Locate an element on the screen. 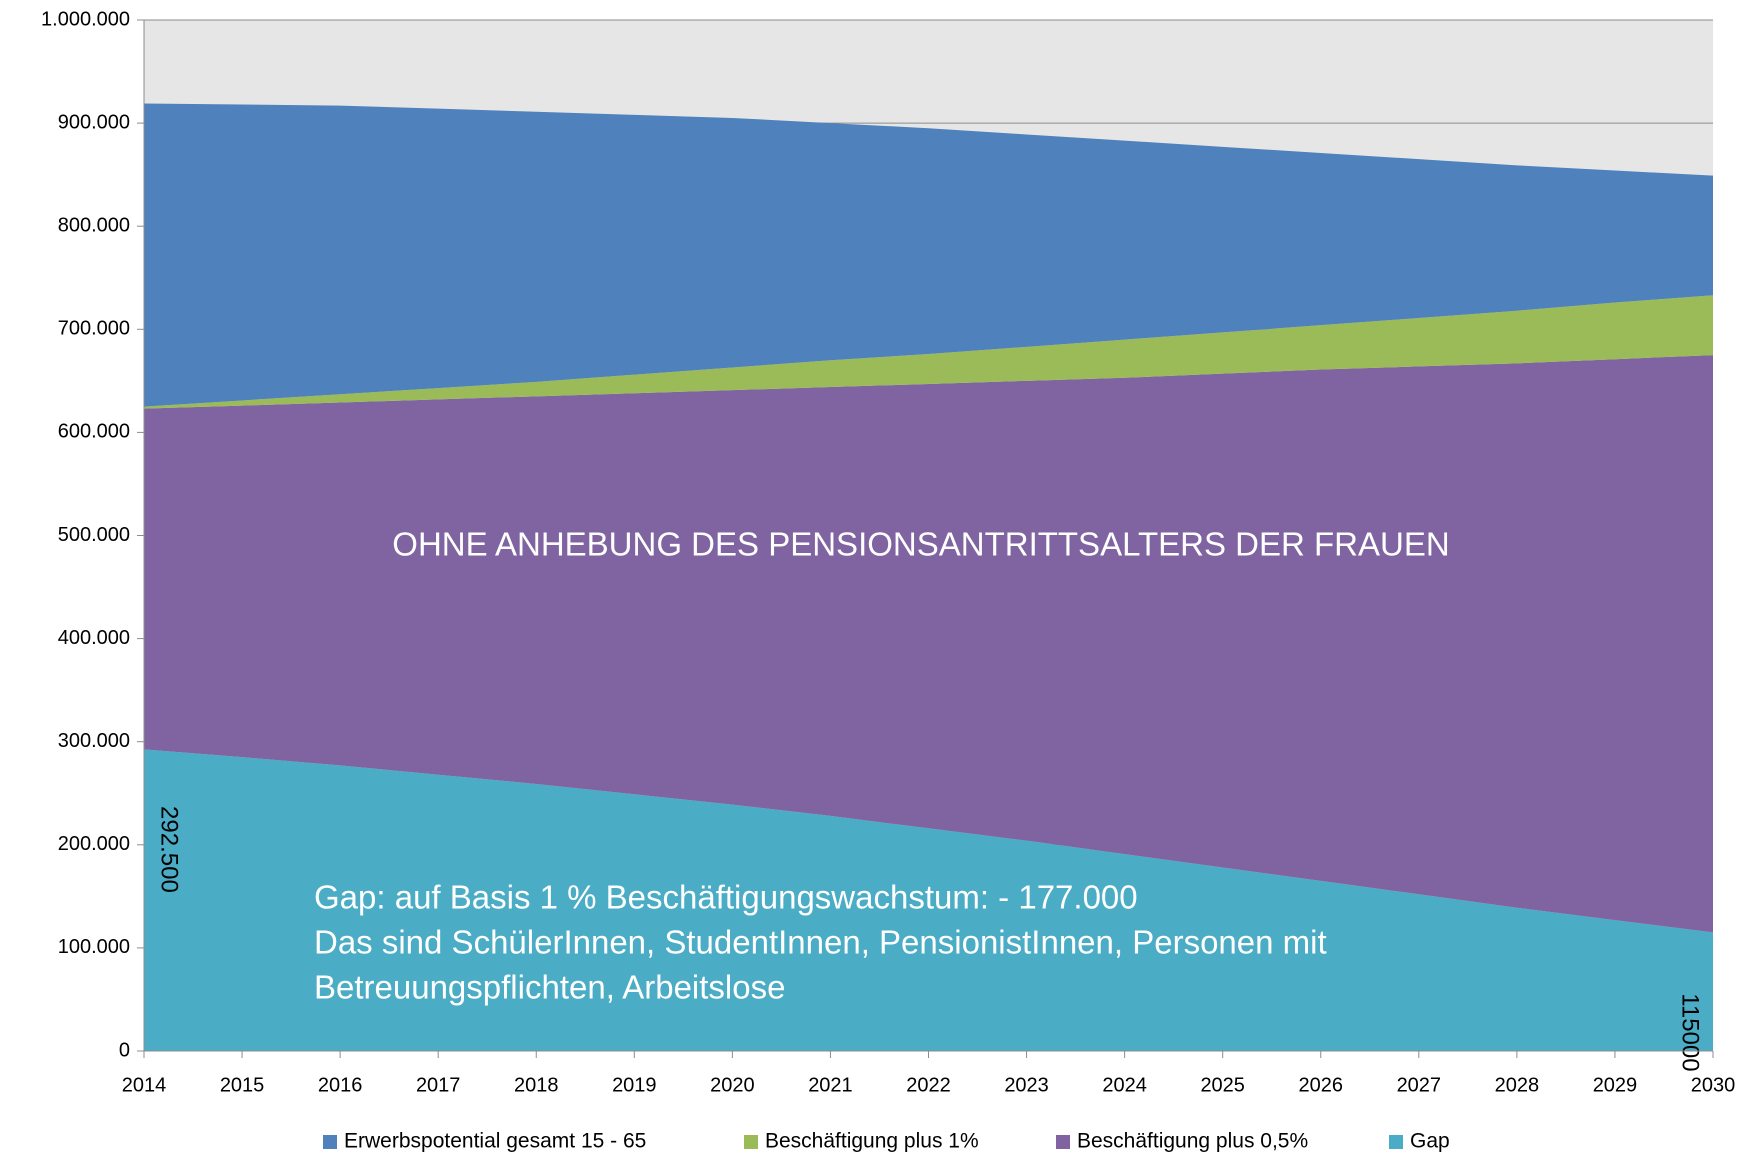 The image size is (1746, 1156). x-tick-label: 2018 is located at coordinates (536, 1085).